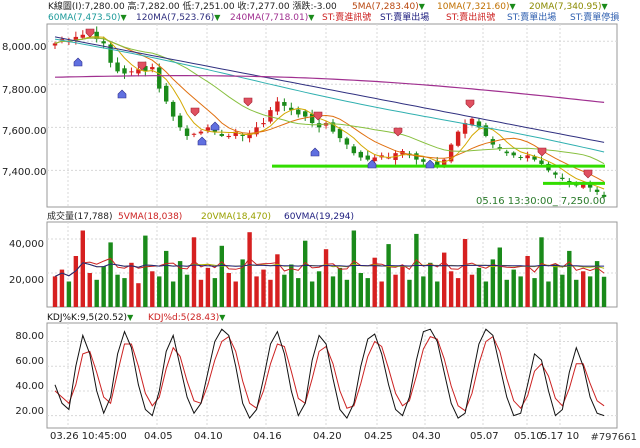 This screenshot has height=448, width=640. I want to click on kdj-d-line, so click(329, 373).